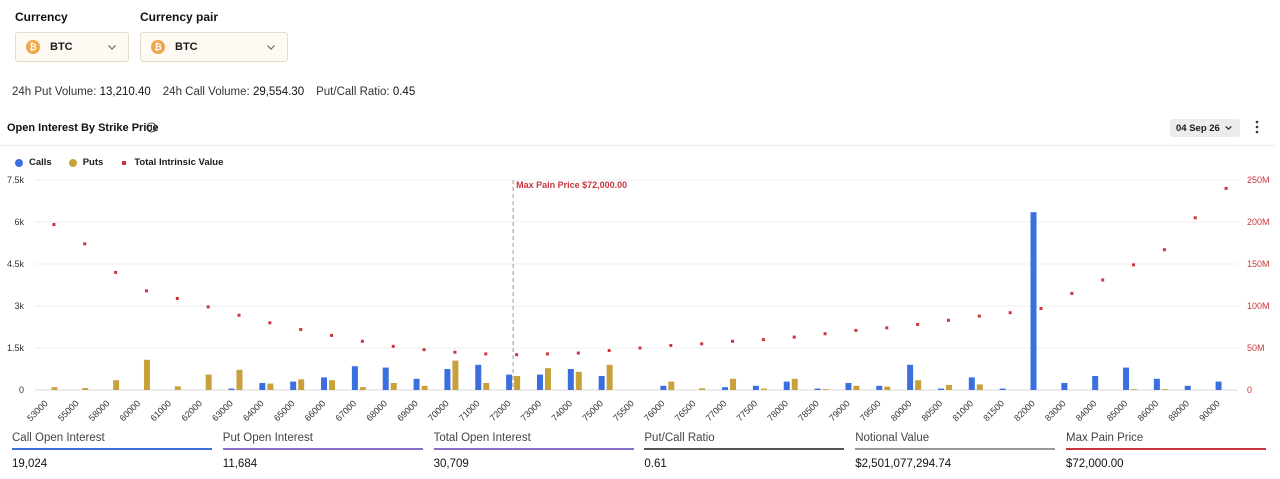  I want to click on legend-puts: Puts, so click(85, 162).